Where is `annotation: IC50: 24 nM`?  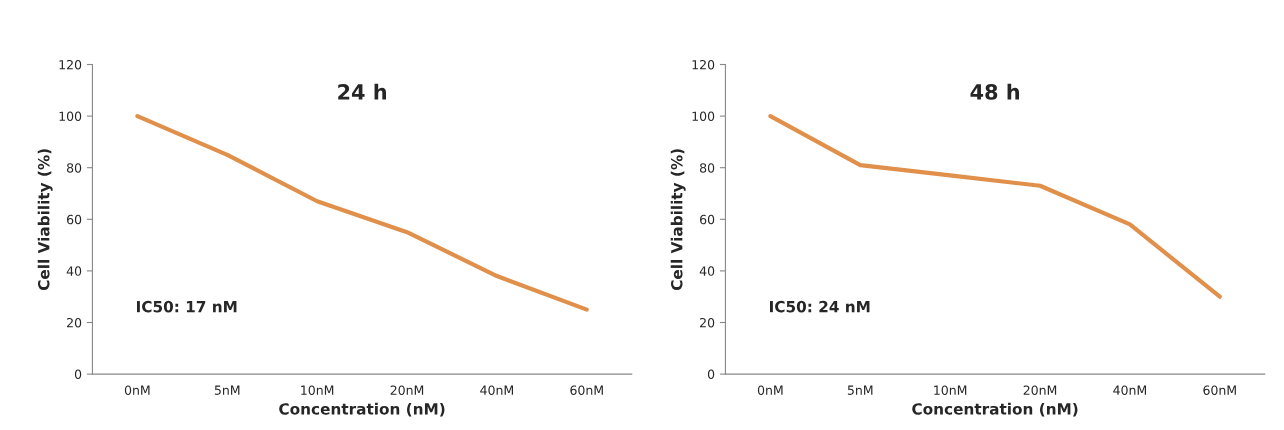
annotation: IC50: 24 nM is located at coordinates (820, 306).